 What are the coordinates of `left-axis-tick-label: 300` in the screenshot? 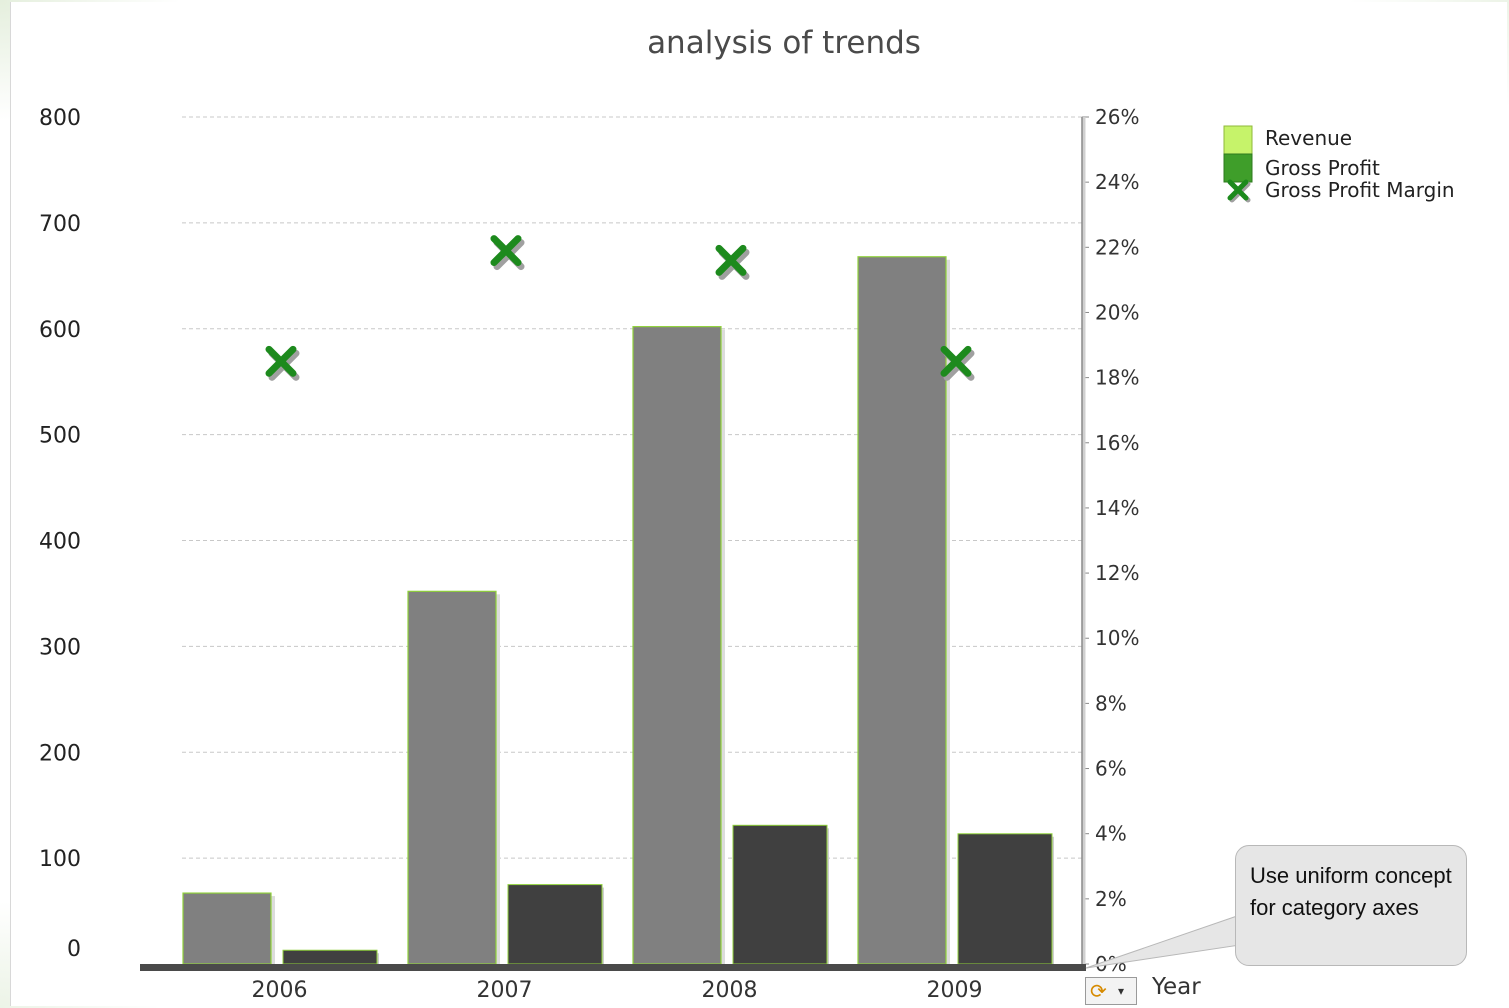 It's located at (60, 647).